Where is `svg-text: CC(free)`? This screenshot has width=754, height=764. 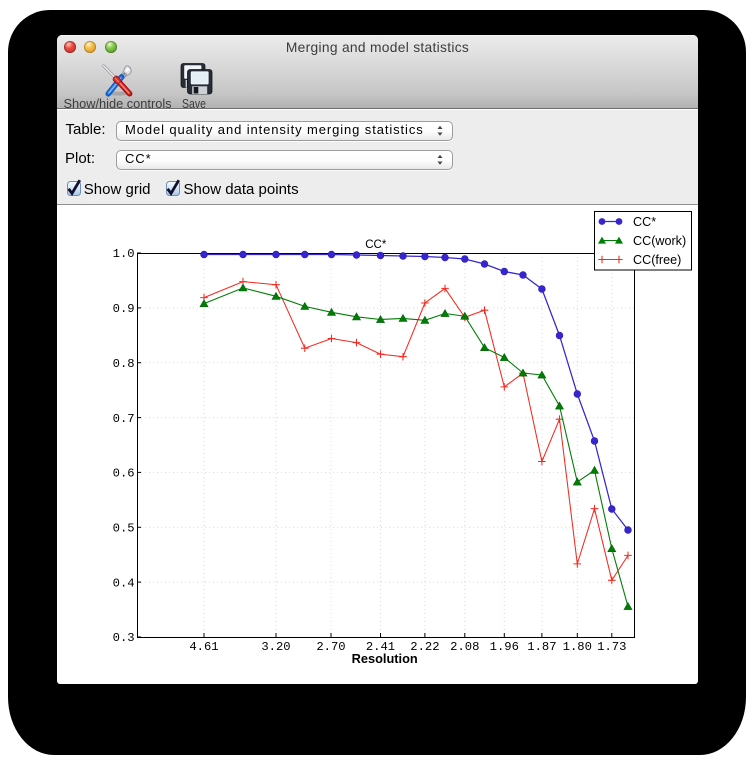 svg-text: CC(free) is located at coordinates (657, 260).